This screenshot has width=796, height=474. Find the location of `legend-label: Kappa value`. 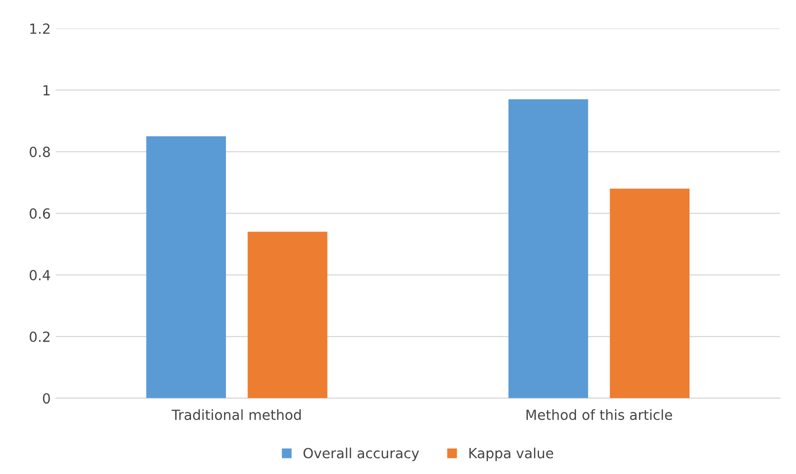

legend-label: Kappa value is located at coordinates (511, 455).